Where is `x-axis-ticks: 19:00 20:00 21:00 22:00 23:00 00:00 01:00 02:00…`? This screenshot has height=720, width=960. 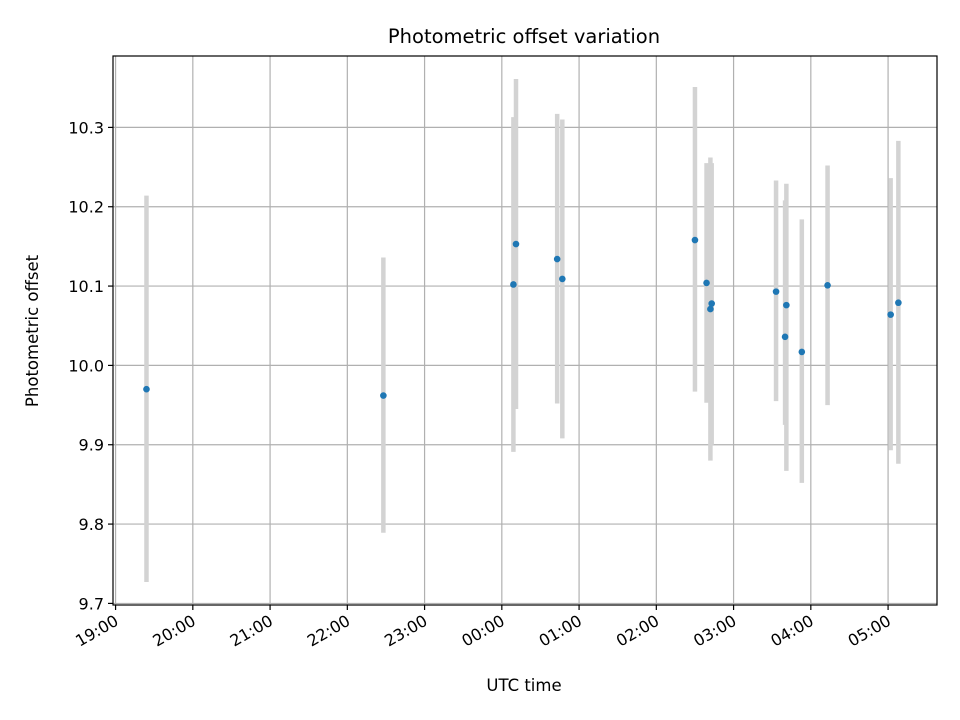
x-axis-ticks: 19:00 20:00 21:00 22:00 23:00 00:00 01:00 02:00… is located at coordinates (483, 628).